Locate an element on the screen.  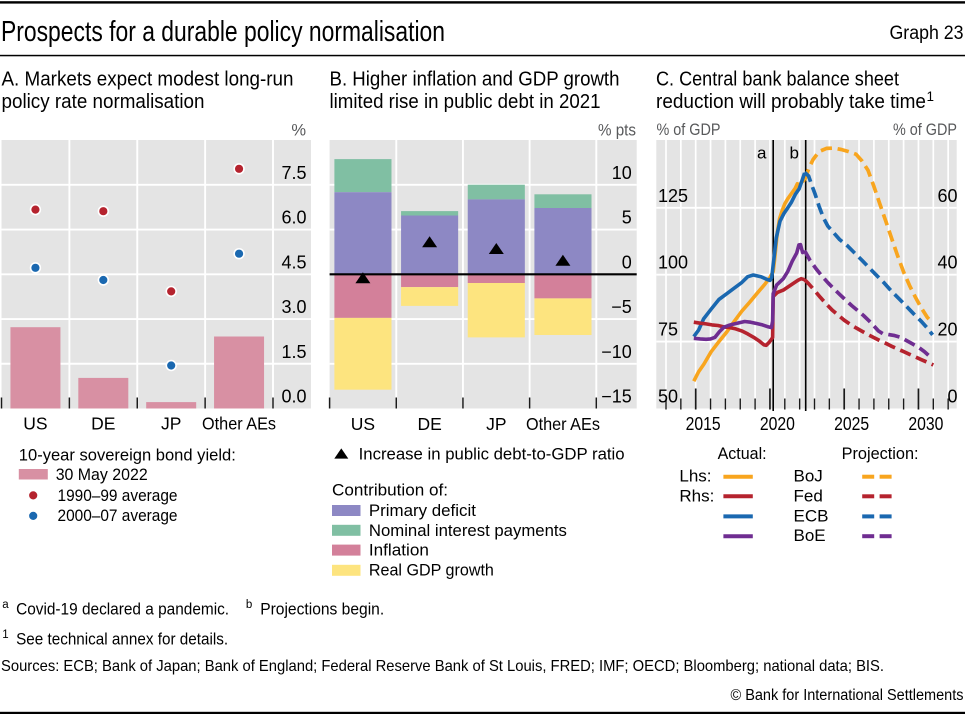
svg-text: 2020 is located at coordinates (777, 424).